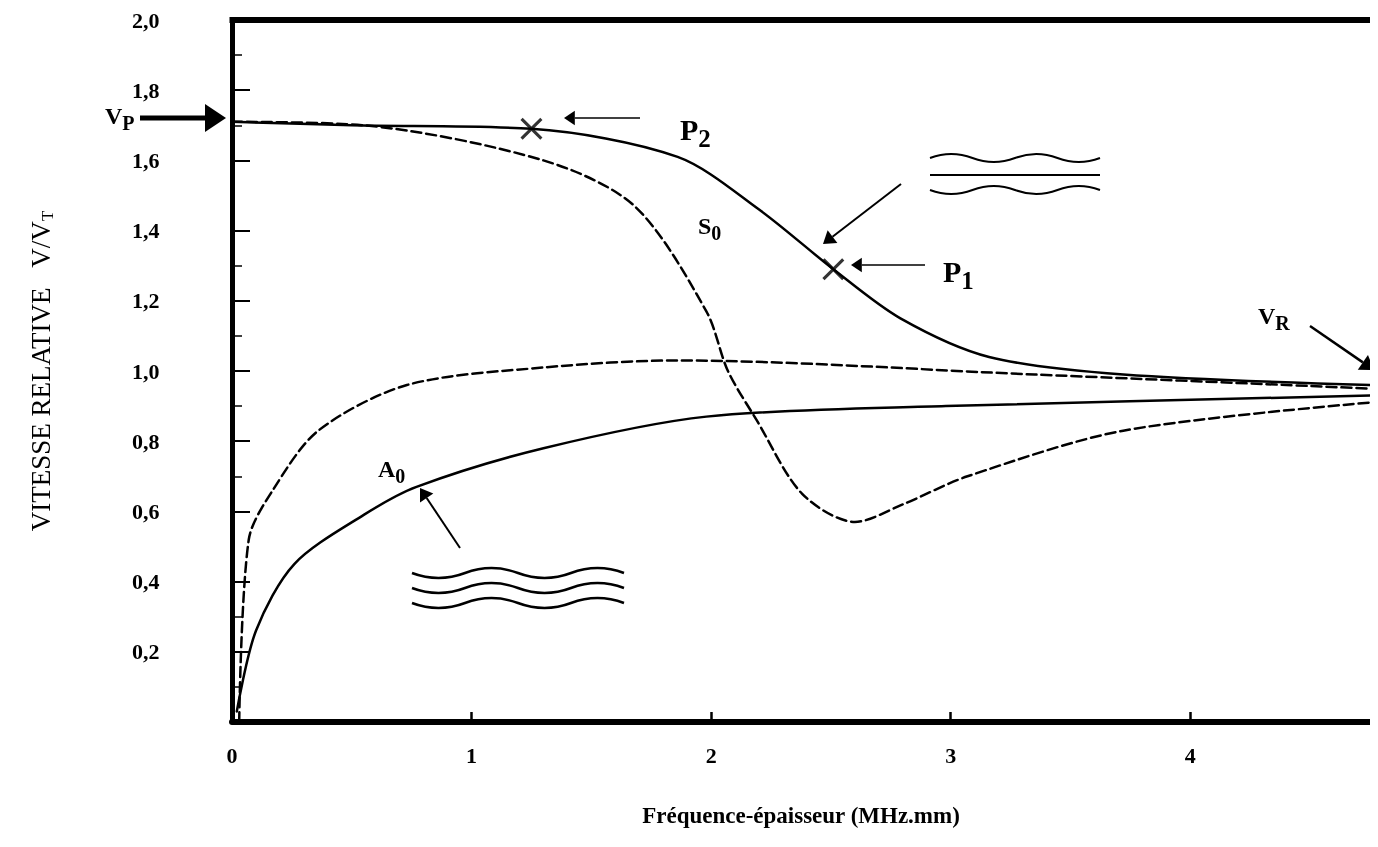  I want to click on x-axis-title: Fréquence-épaisseur (MHz.mm), so click(801, 815).